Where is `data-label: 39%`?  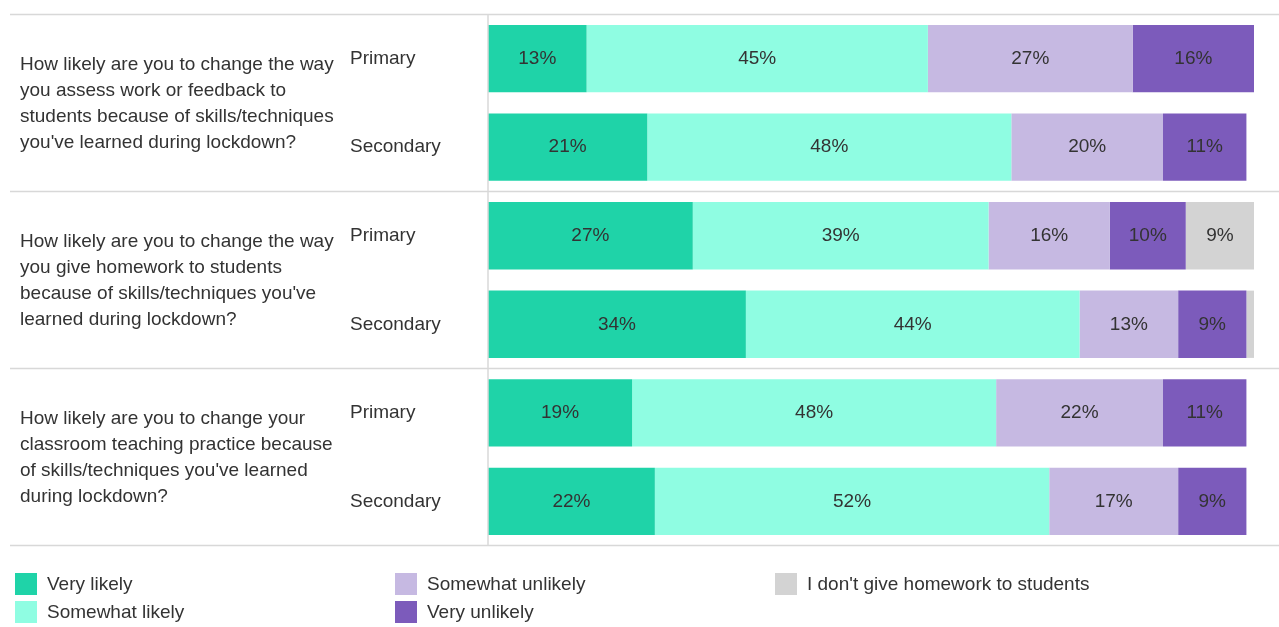 data-label: 39% is located at coordinates (840, 234).